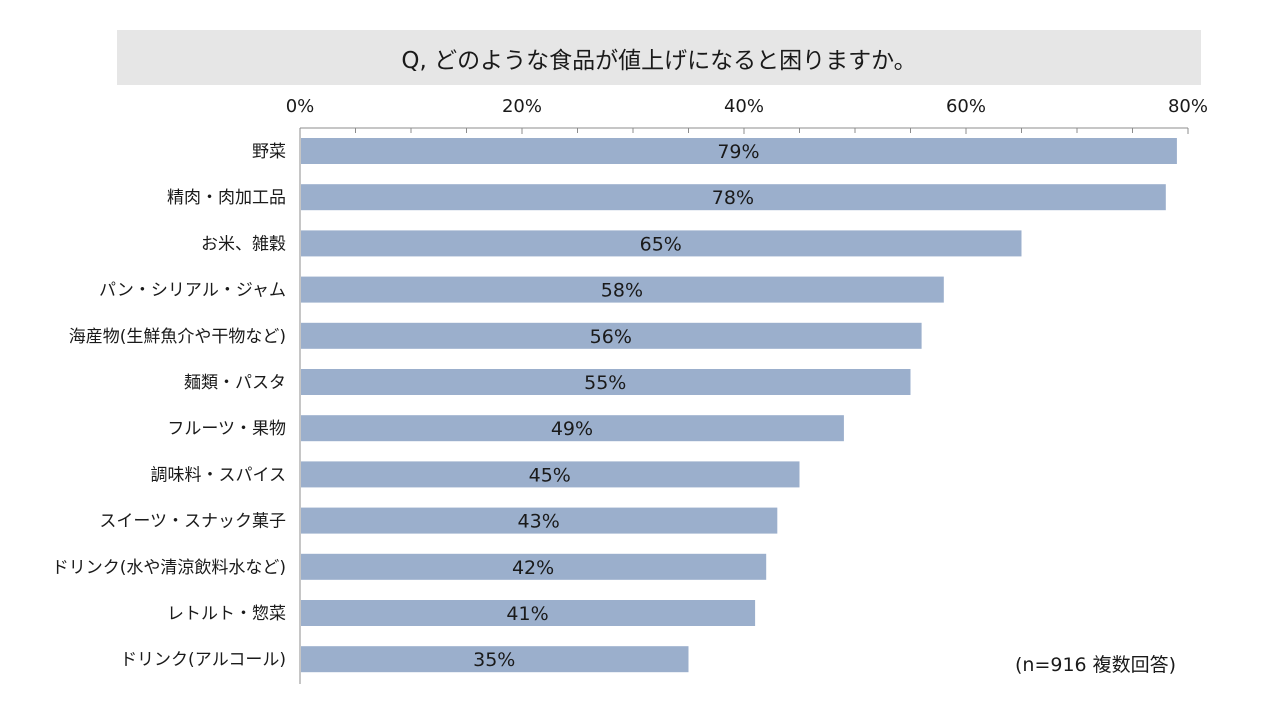 Image resolution: width=1280 pixels, height=720 pixels. I want to click on bar-value-label: 65%, so click(661, 244).